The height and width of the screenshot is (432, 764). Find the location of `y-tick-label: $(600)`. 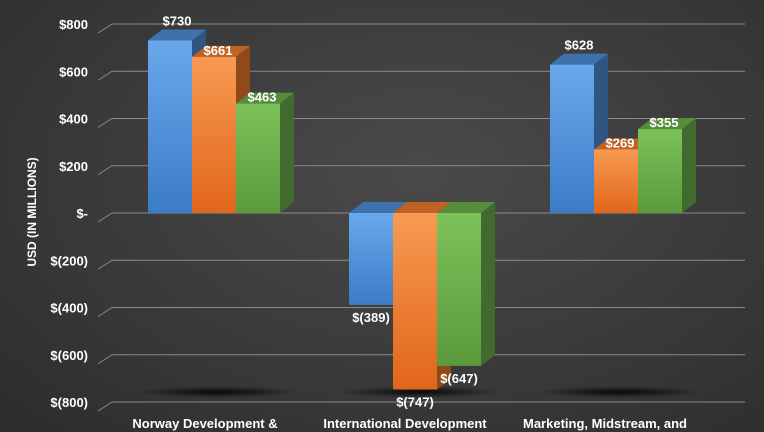

y-tick-label: $(600) is located at coordinates (69, 355).